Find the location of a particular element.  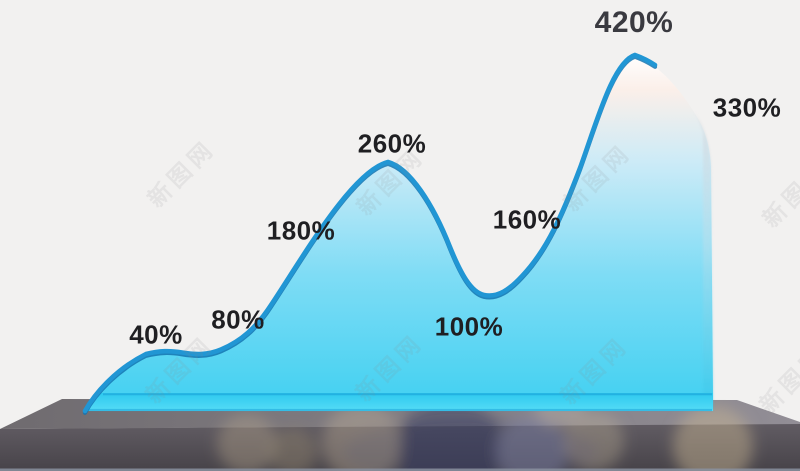

area-right-bevel is located at coordinates (703, 260).